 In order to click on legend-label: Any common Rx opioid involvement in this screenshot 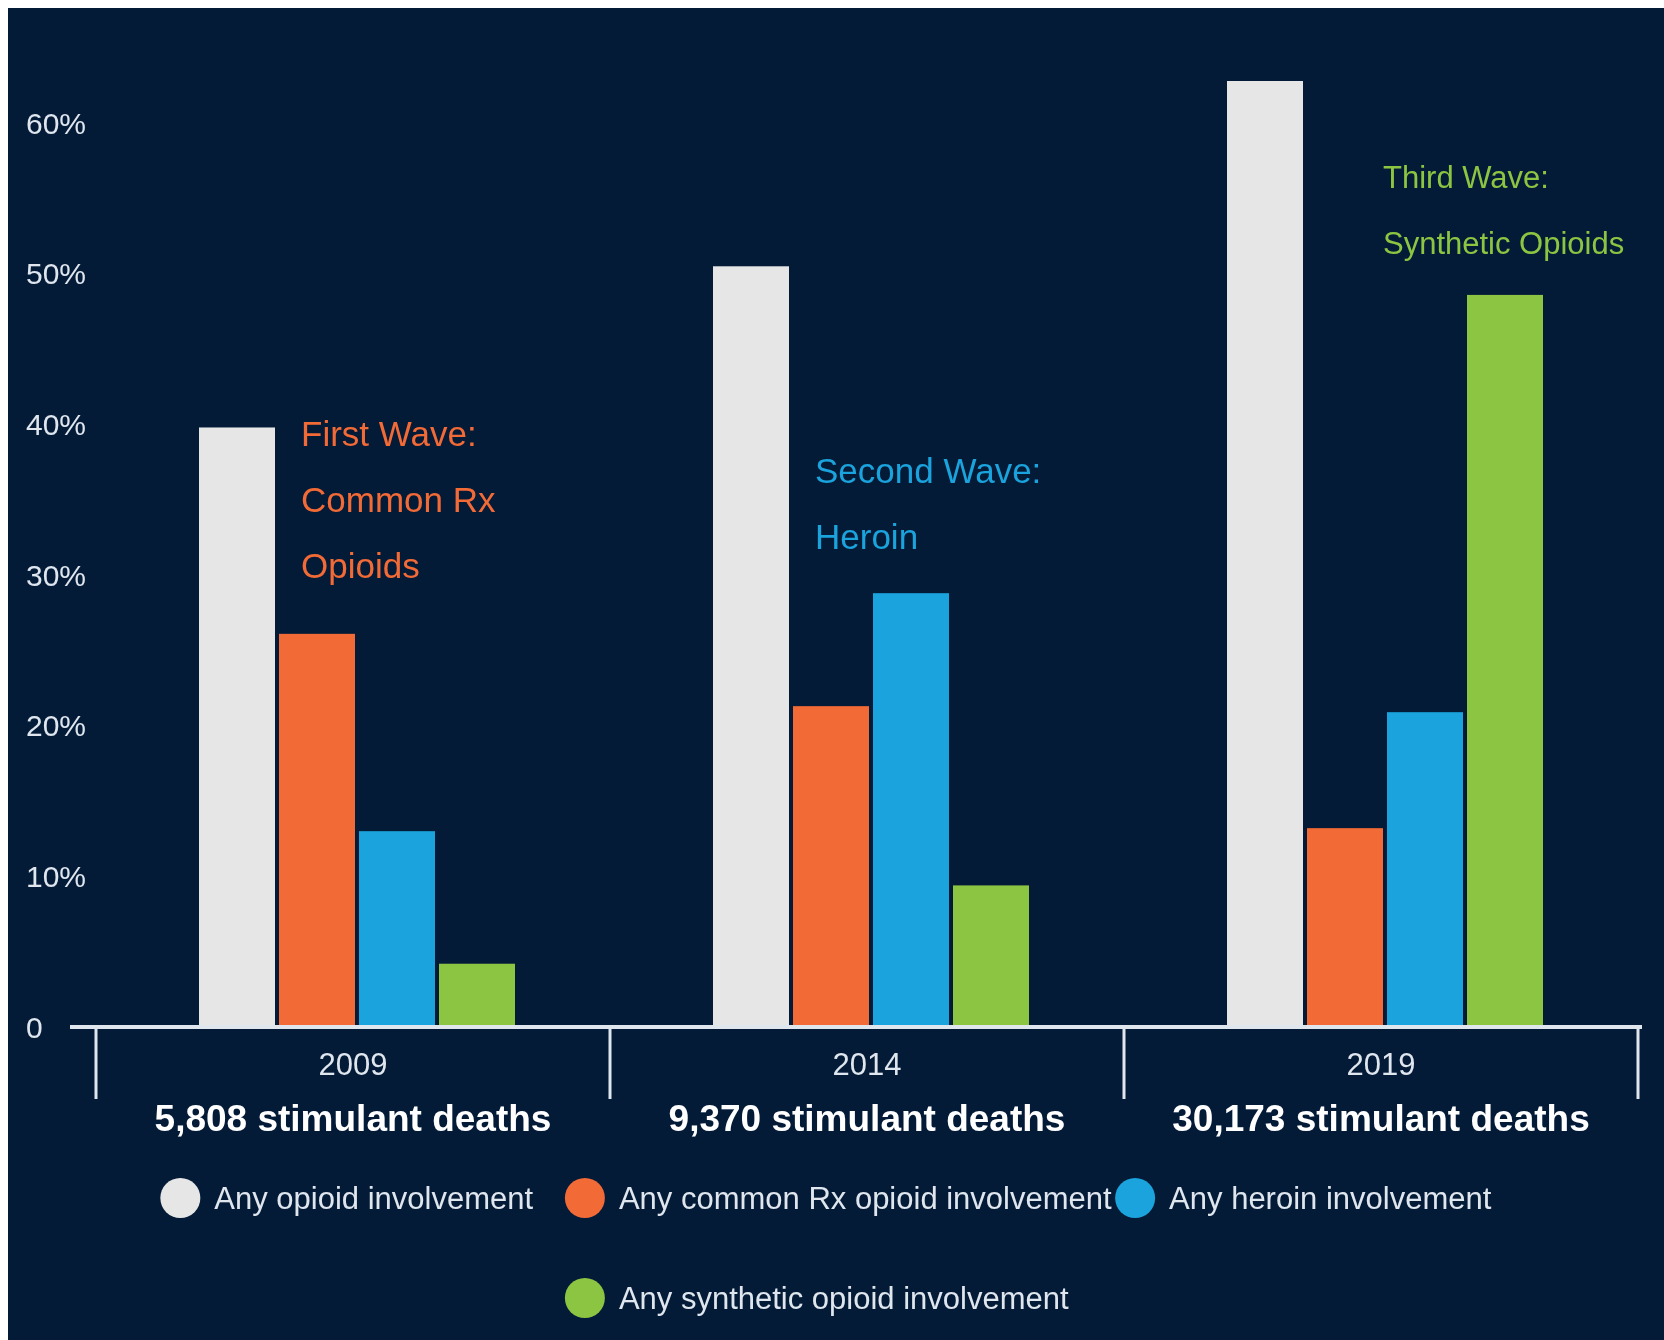, I will do `click(865, 1198)`.